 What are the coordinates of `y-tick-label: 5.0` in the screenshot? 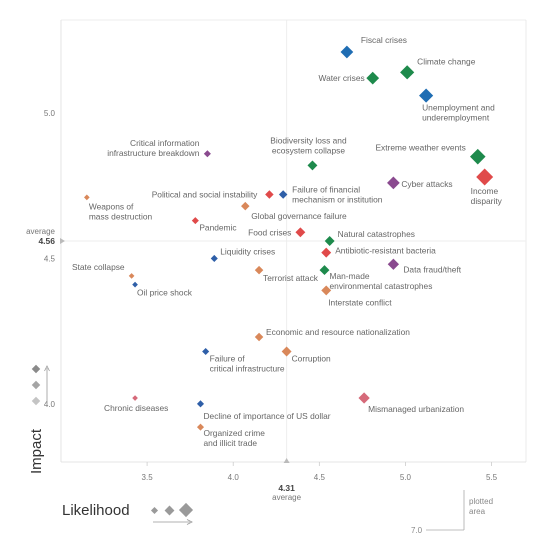 It's located at (50, 113).